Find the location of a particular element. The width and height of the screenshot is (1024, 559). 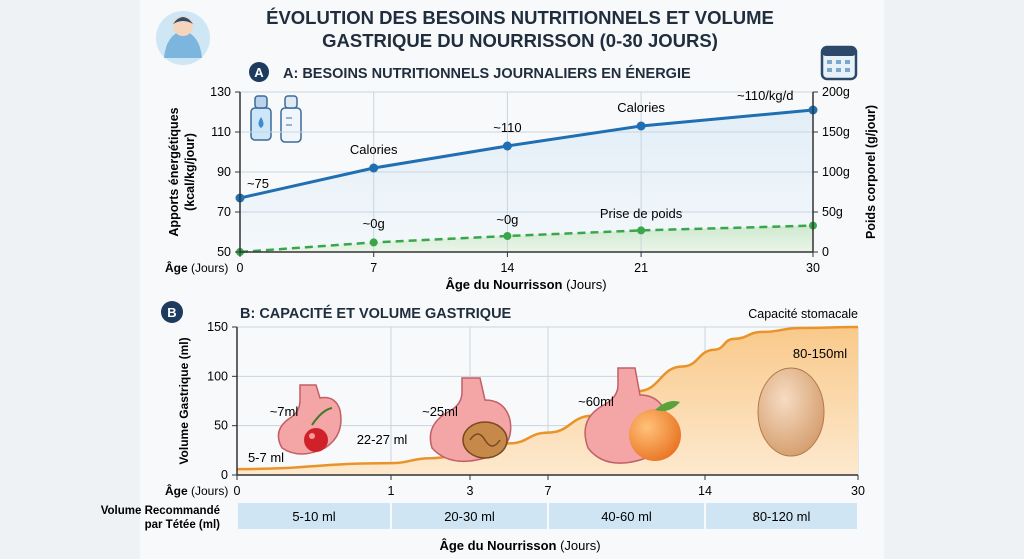

table-cell-label: 20-30 ml is located at coordinates (469, 516).